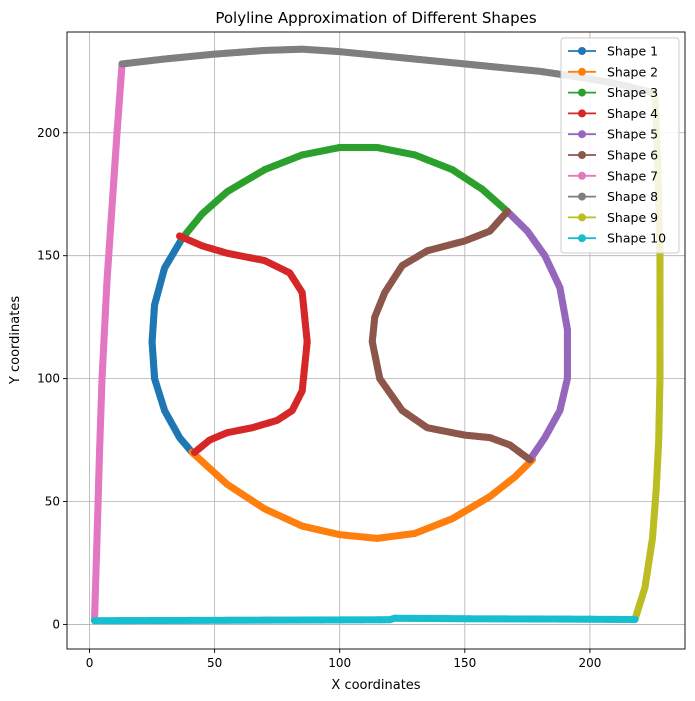 The width and height of the screenshot is (695, 701). Describe the element at coordinates (52, 502) in the screenshot. I see `y-tick-label: 50` at that location.